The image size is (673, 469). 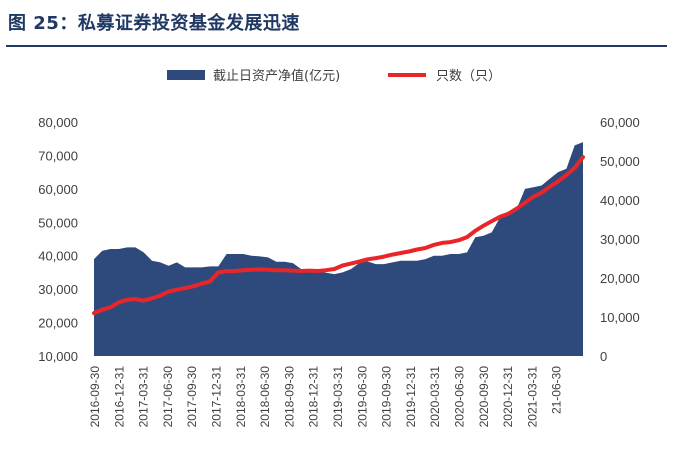 What do you see at coordinates (557, 390) in the screenshot?
I see `x-tick-label: 21-06-30` at bounding box center [557, 390].